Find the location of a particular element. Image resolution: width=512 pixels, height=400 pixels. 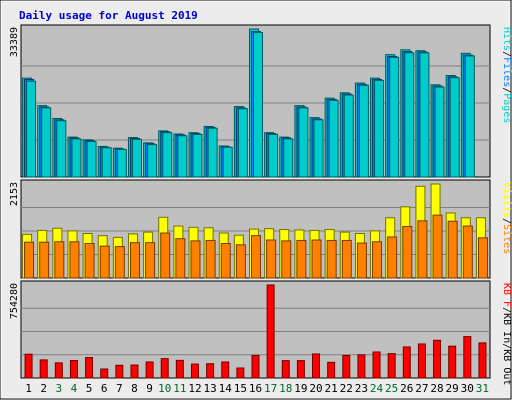

x-tick-label: 22 is located at coordinates (346, 388).